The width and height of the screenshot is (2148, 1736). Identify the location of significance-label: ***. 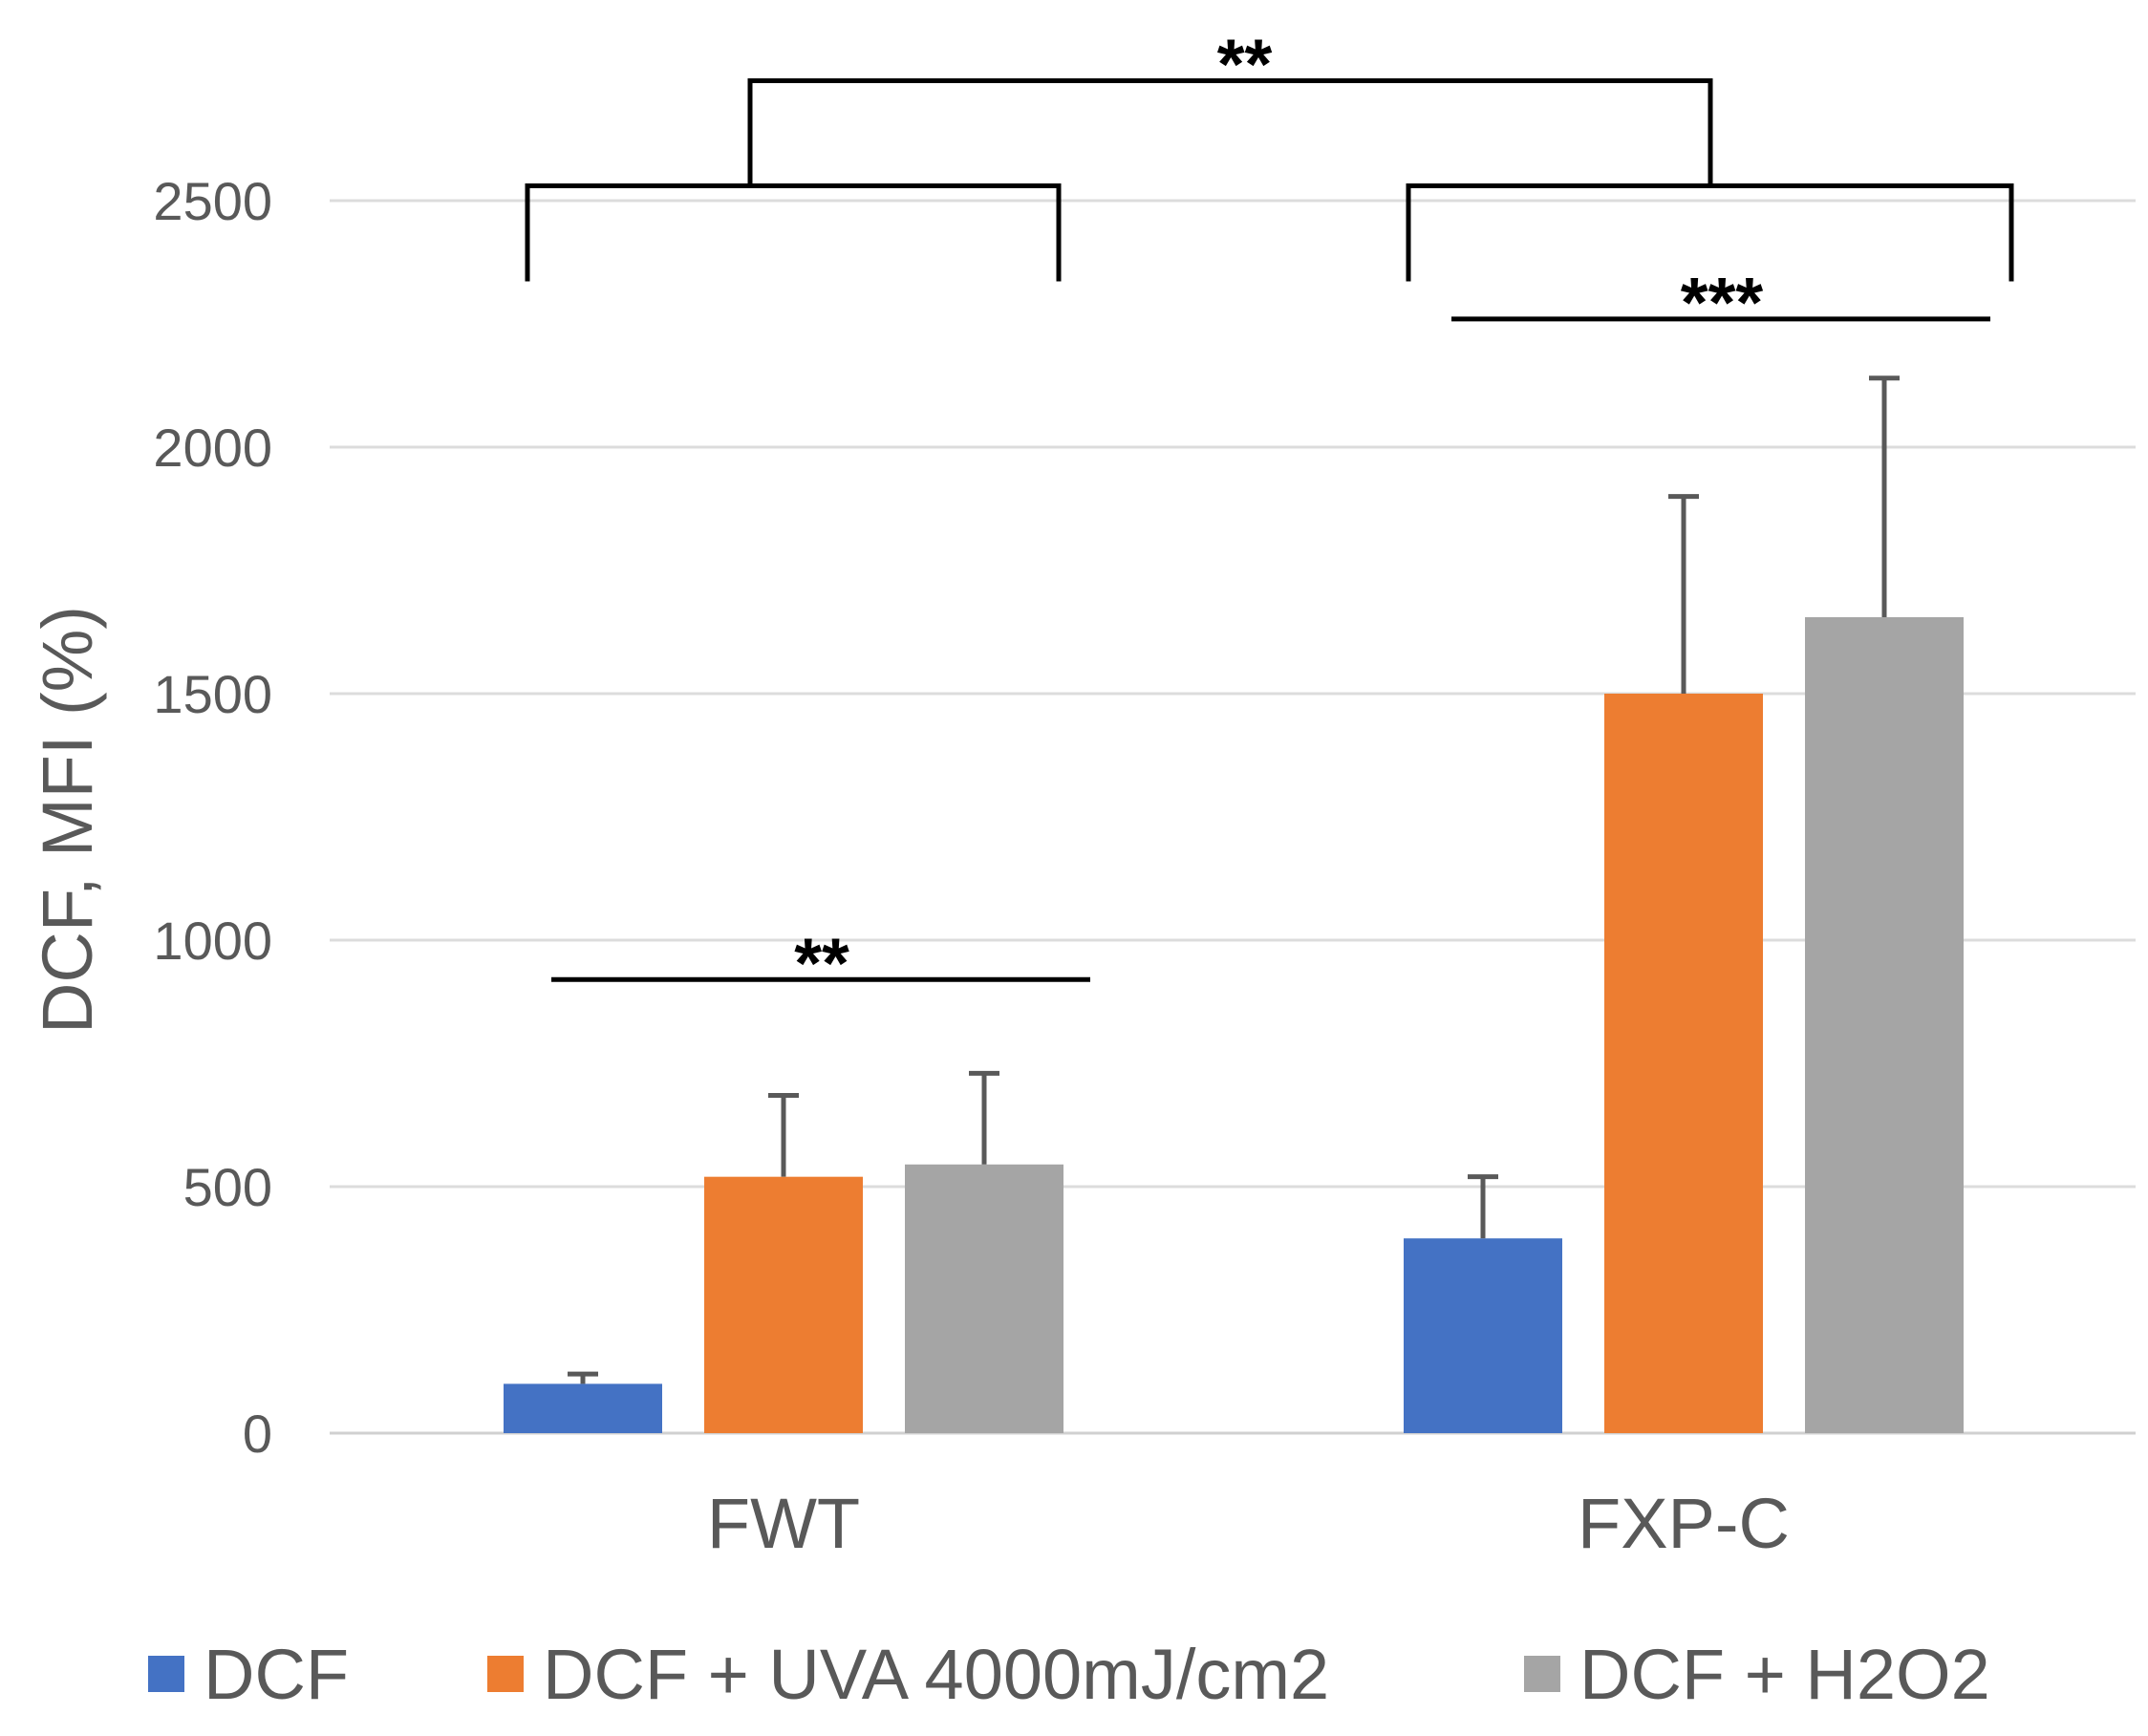
(1722, 302).